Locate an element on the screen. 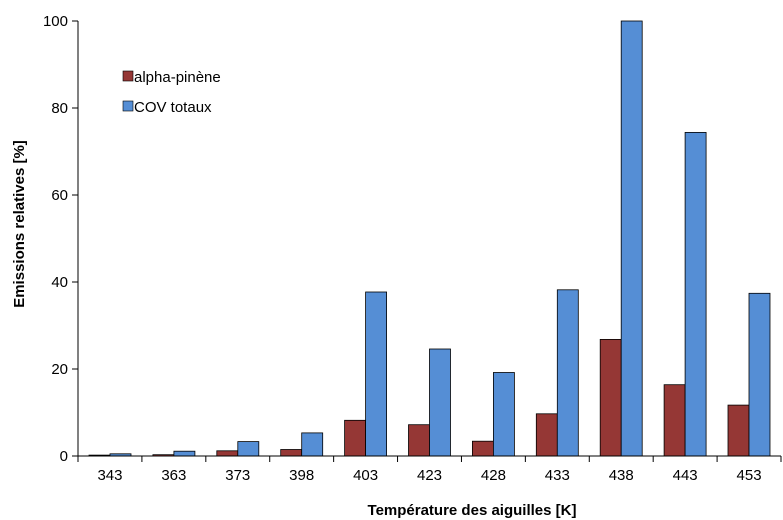  x-tick-label-363: 363 is located at coordinates (173, 475).